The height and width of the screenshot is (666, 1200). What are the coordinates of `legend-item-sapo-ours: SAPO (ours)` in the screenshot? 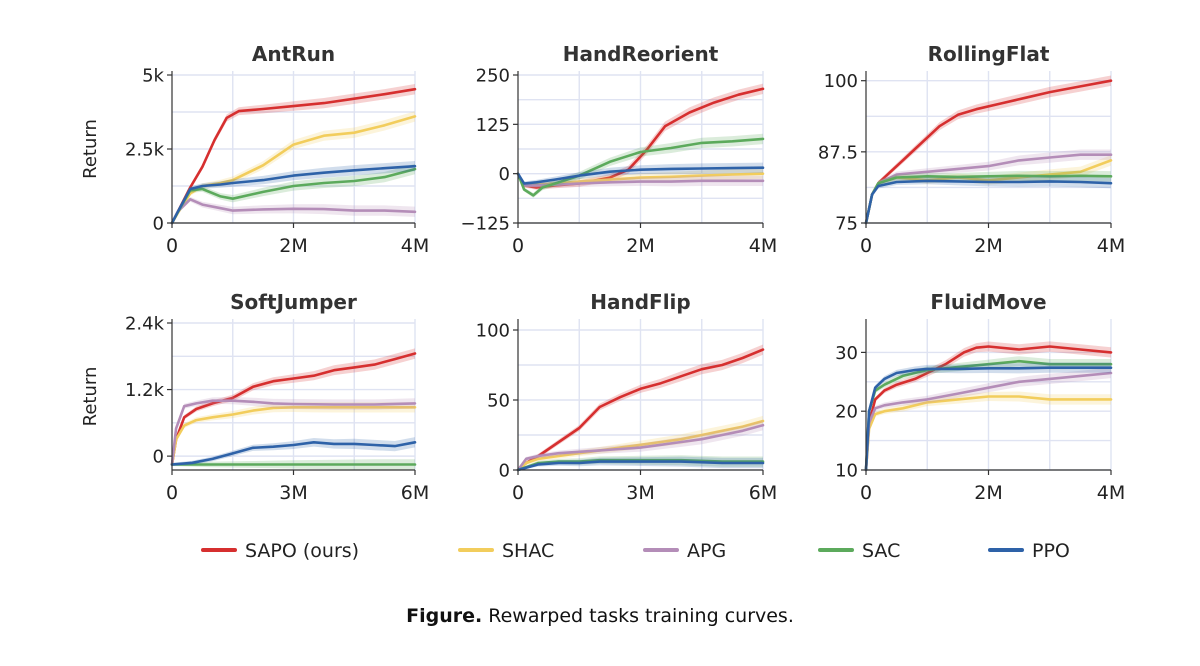 It's located at (280, 551).